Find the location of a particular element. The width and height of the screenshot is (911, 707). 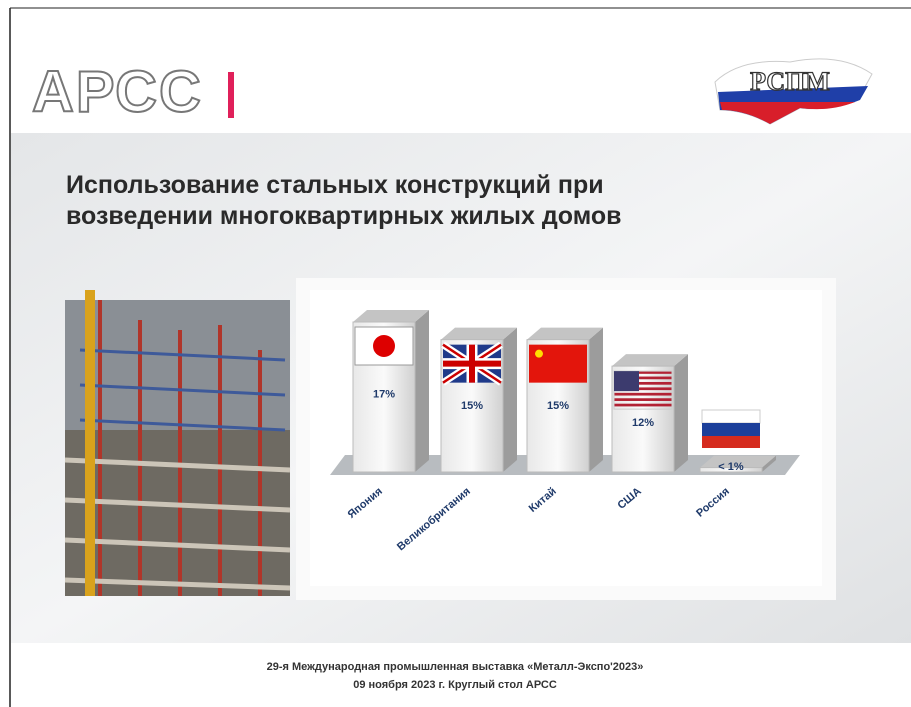

bar-group: < 1% is located at coordinates (737, 441).